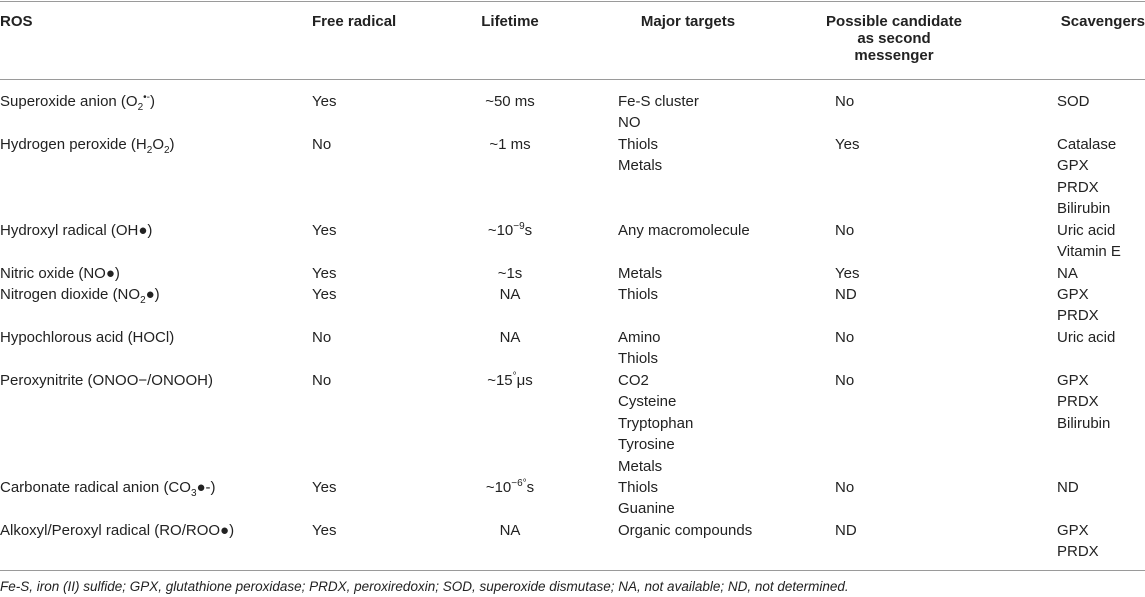  Describe the element at coordinates (60, 273) in the screenshot. I see `cell-ros: Nitric oxide (NO●)` at that location.